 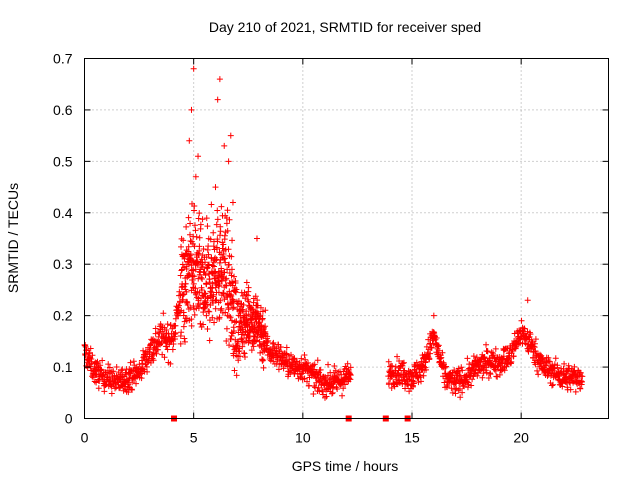 What do you see at coordinates (63, 316) in the screenshot?
I see `y-tick-label: 0.2` at bounding box center [63, 316].